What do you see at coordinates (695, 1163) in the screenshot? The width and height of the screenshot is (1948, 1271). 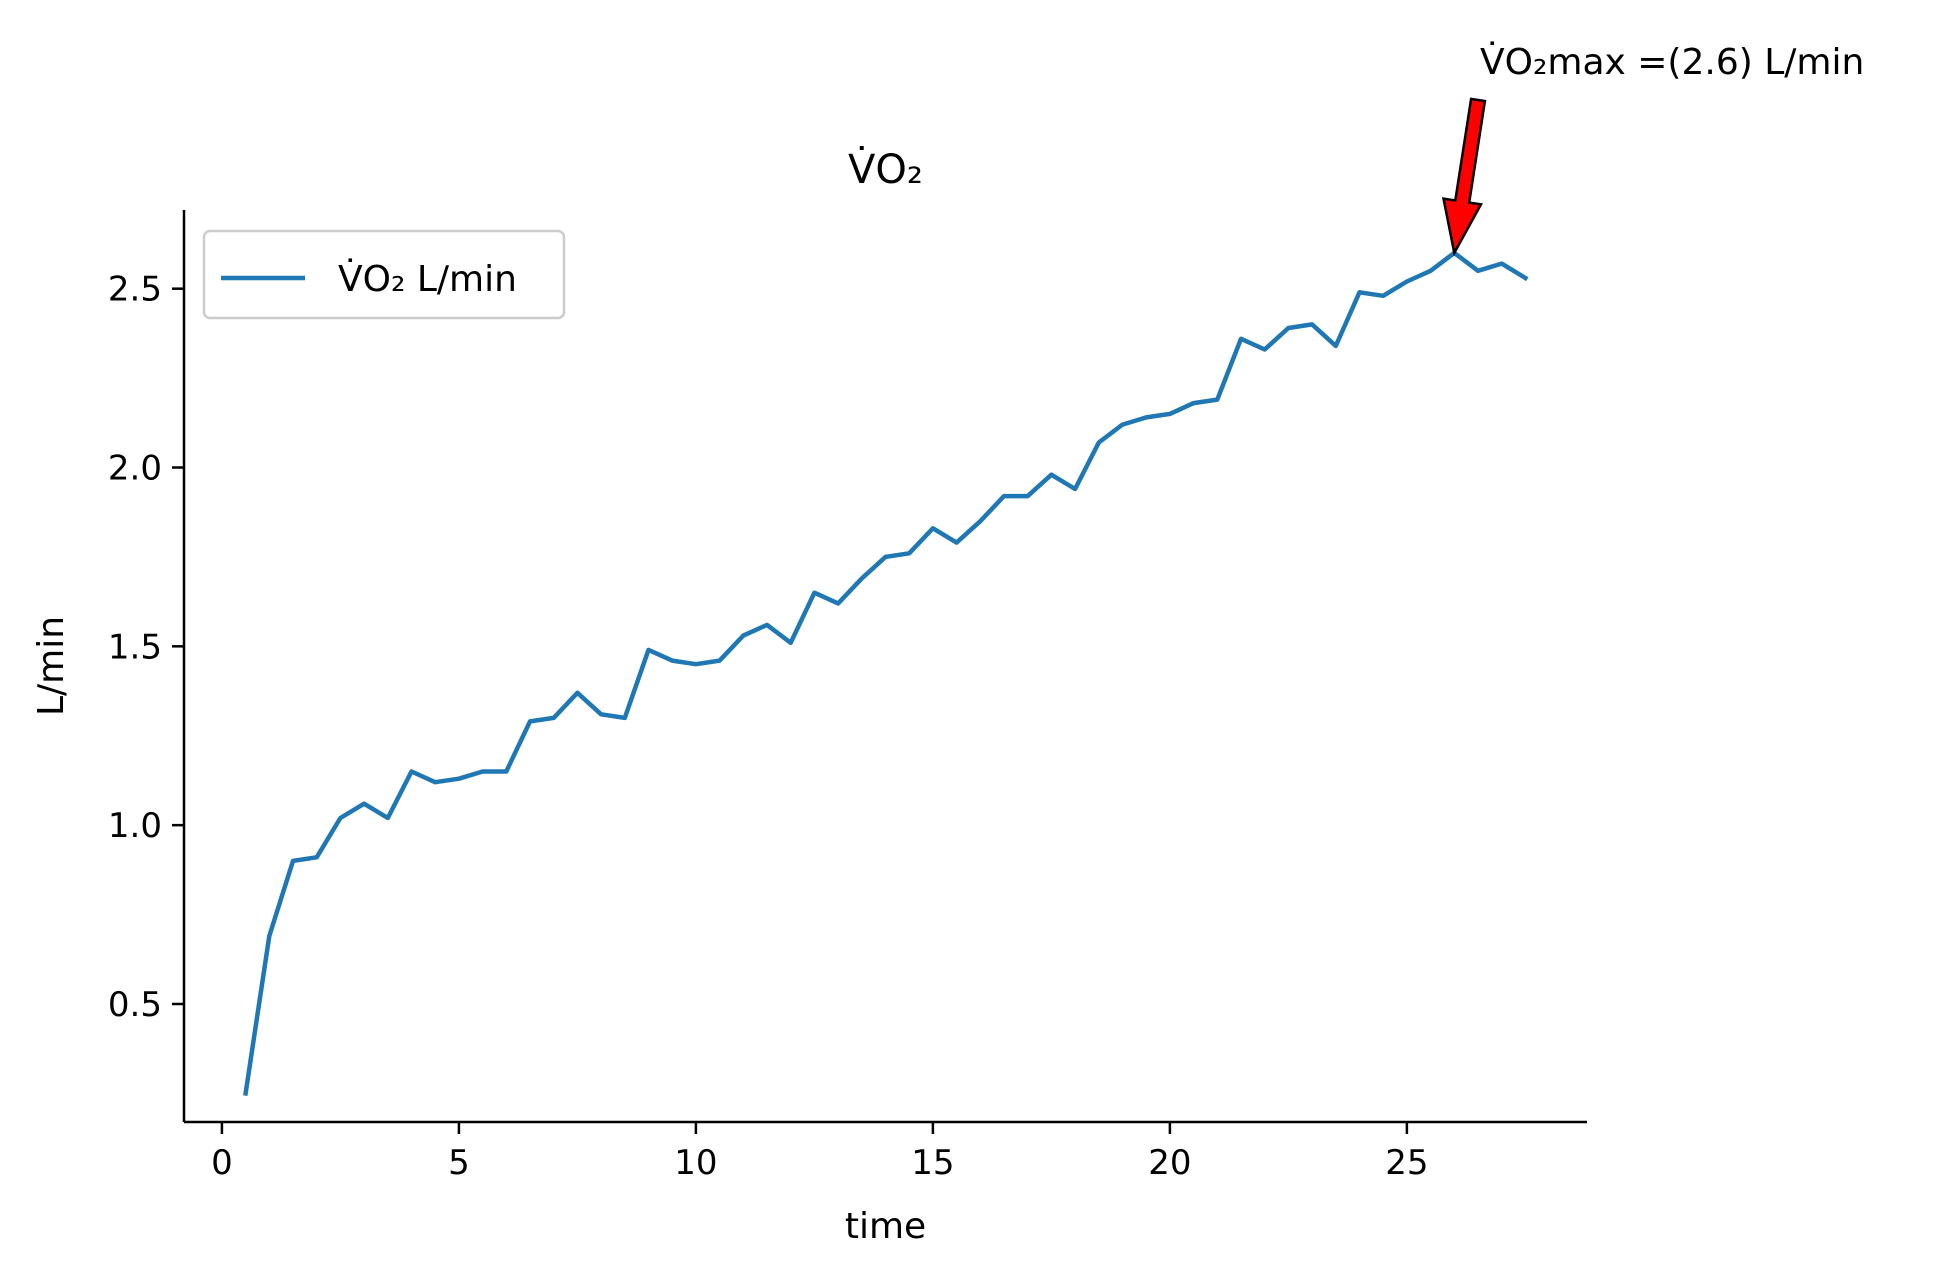 I see `x-tick-label: 10` at bounding box center [695, 1163].